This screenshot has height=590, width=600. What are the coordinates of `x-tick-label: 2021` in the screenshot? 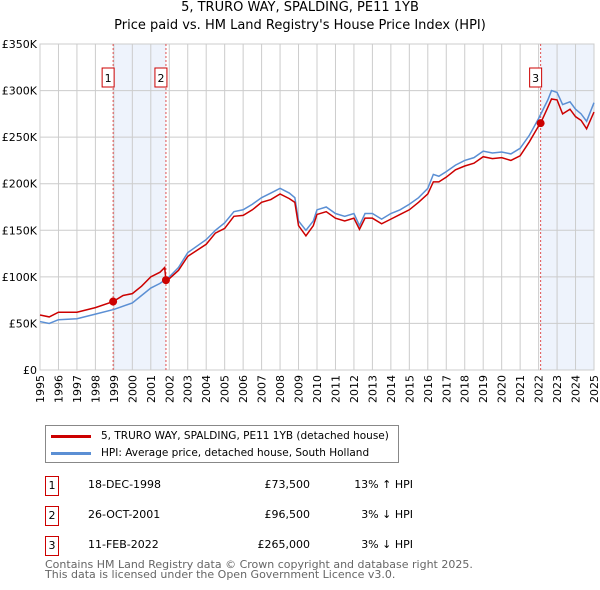 It's located at (520, 389).